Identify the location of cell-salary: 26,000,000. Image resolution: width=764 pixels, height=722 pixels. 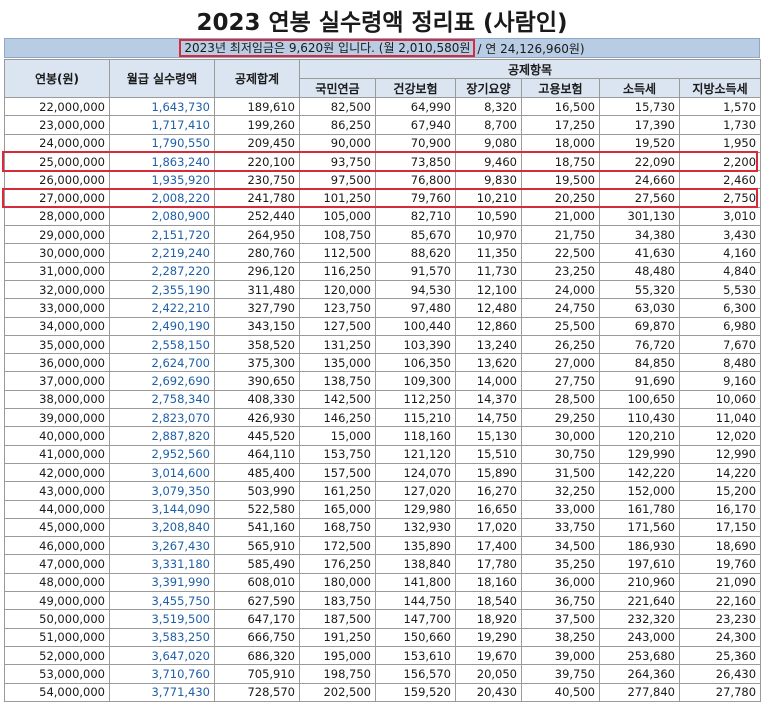
(57, 180).